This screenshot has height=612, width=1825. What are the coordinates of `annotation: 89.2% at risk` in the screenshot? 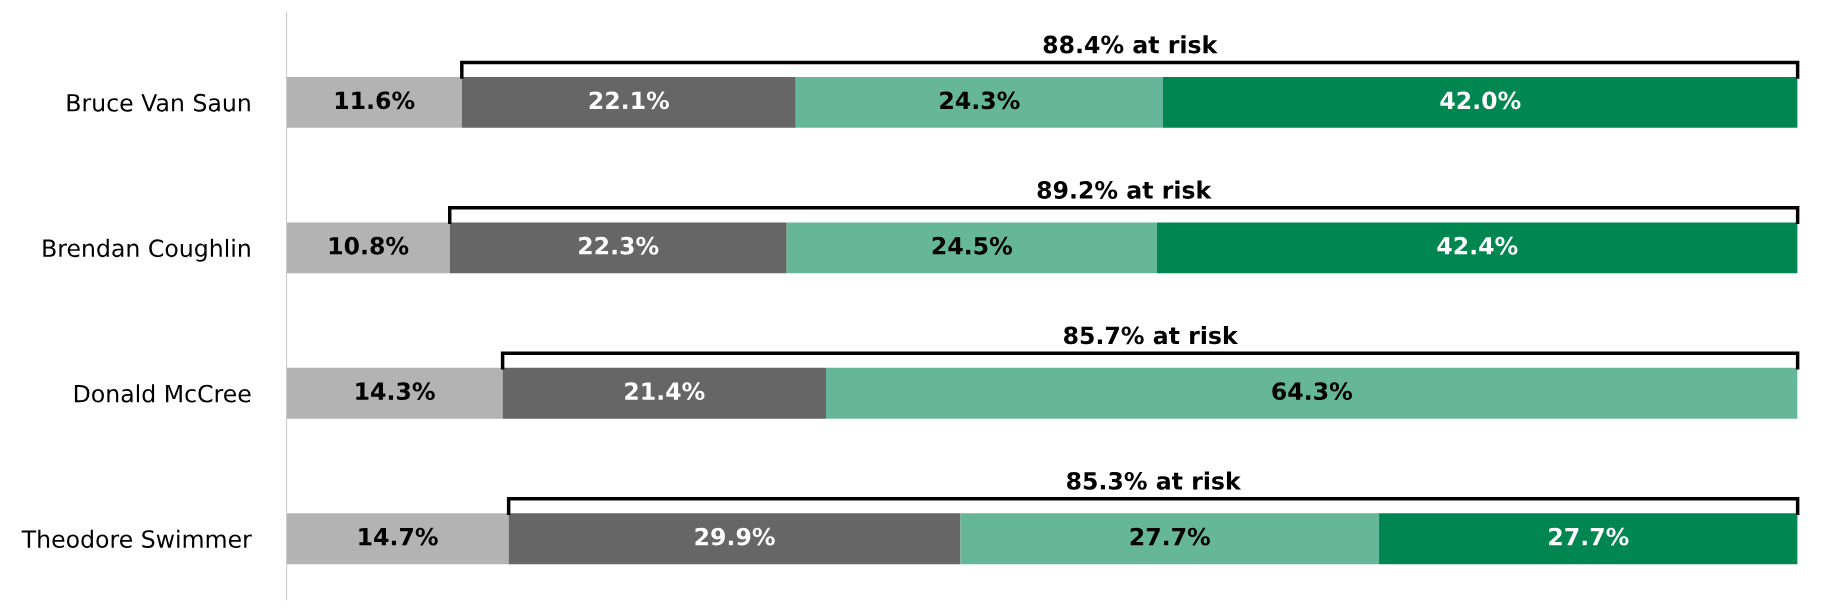 It's located at (1124, 189).